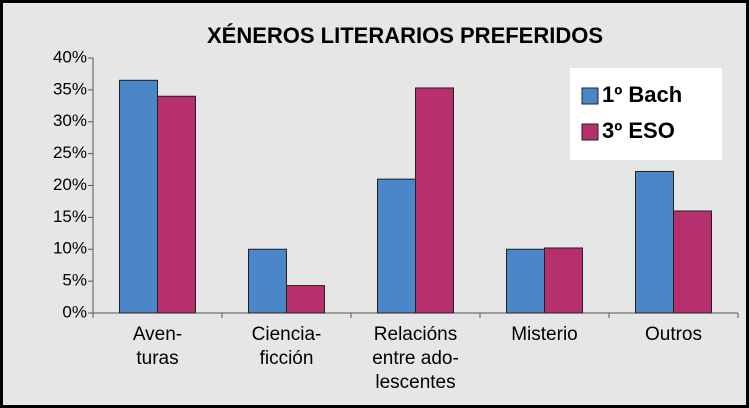  I want to click on x-tick-label: Misterio, so click(544, 334).